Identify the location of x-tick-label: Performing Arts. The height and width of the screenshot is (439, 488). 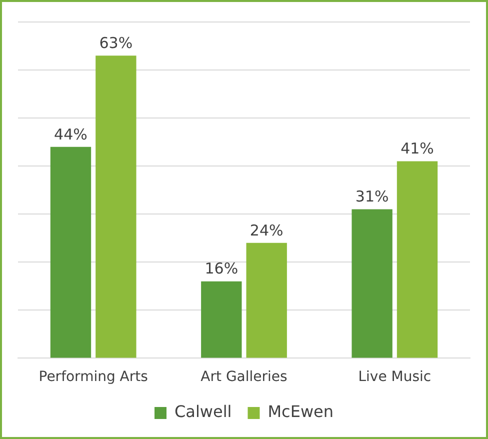
(93, 377).